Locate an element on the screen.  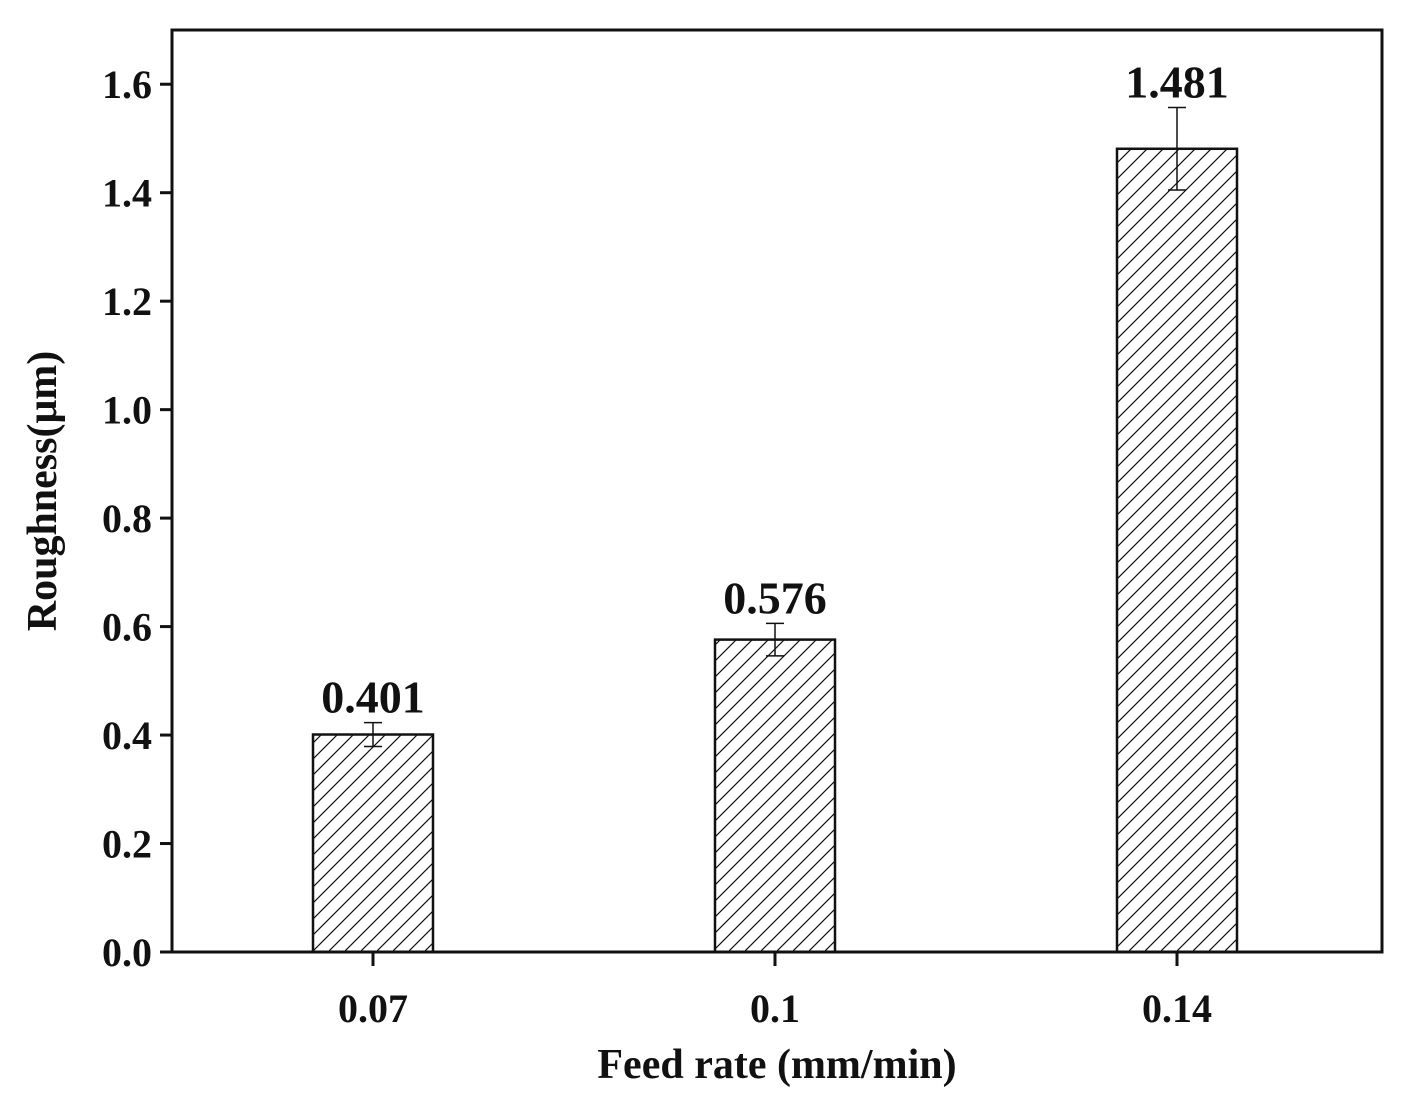
y-axis-title: Roughness(μm) is located at coordinates (43, 491).